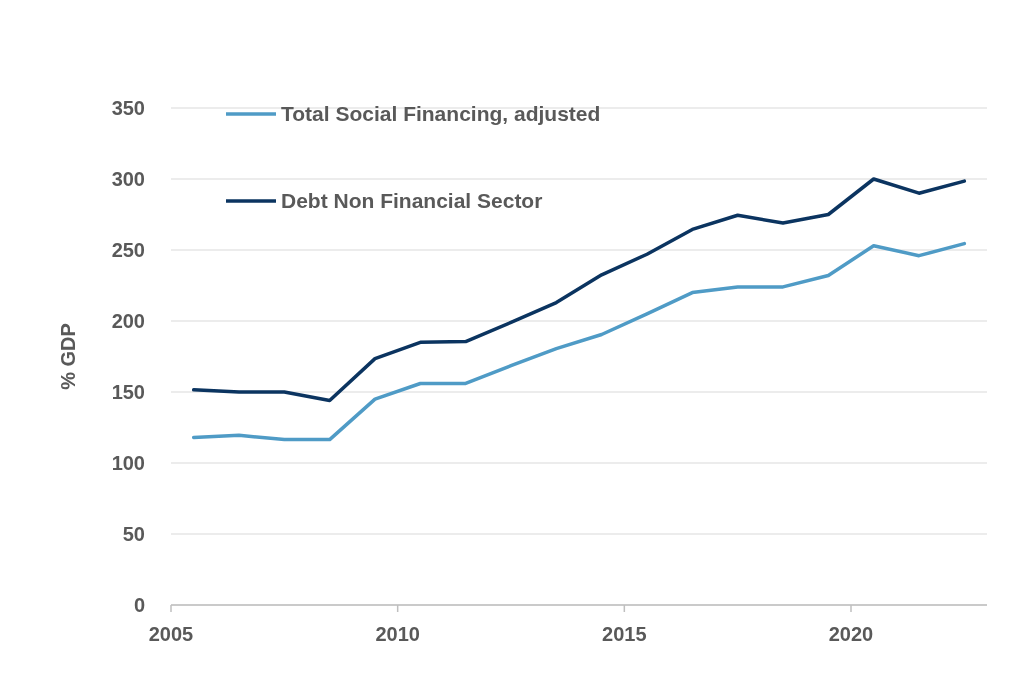 This screenshot has width=1027, height=693. Describe the element at coordinates (68, 356) in the screenshot. I see `y-axis-title: % GDP` at that location.